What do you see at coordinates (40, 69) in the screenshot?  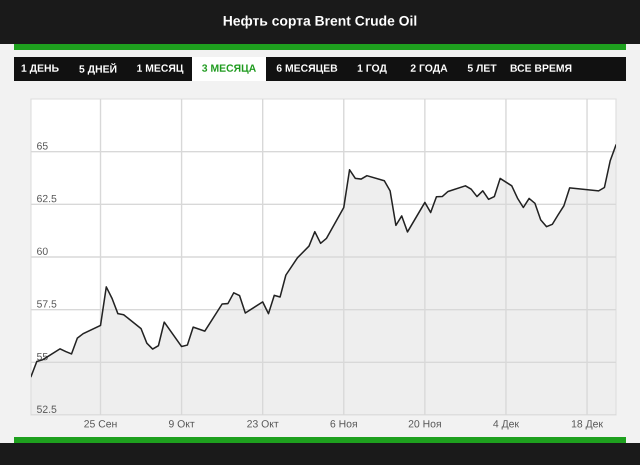 I see `text: 1 ДЕНЬ` at bounding box center [40, 69].